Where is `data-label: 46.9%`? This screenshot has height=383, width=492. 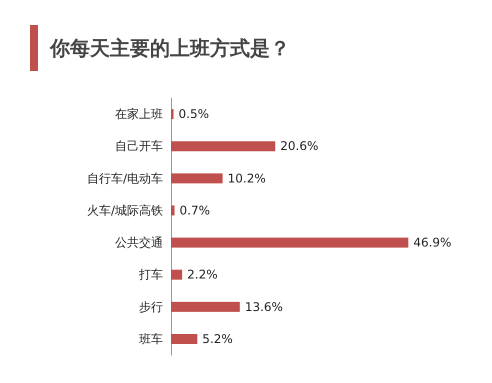 data-label: 46.9% is located at coordinates (432, 243).